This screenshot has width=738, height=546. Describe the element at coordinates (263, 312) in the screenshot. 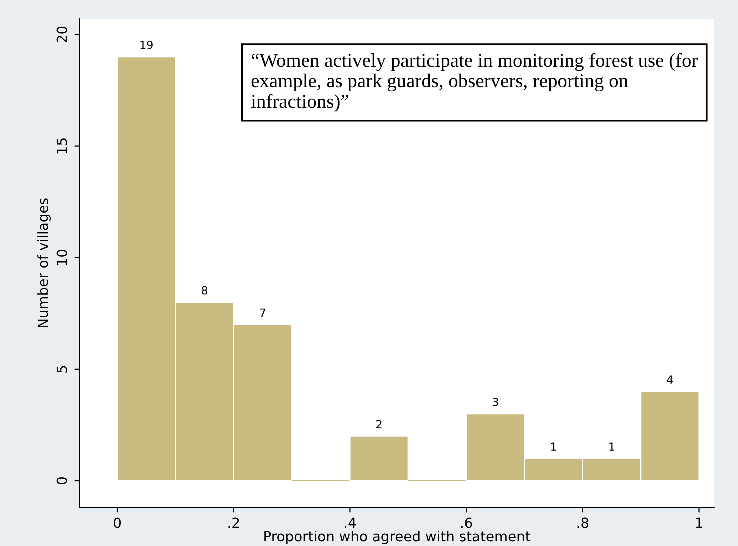

I see `data-label: 7` at that location.